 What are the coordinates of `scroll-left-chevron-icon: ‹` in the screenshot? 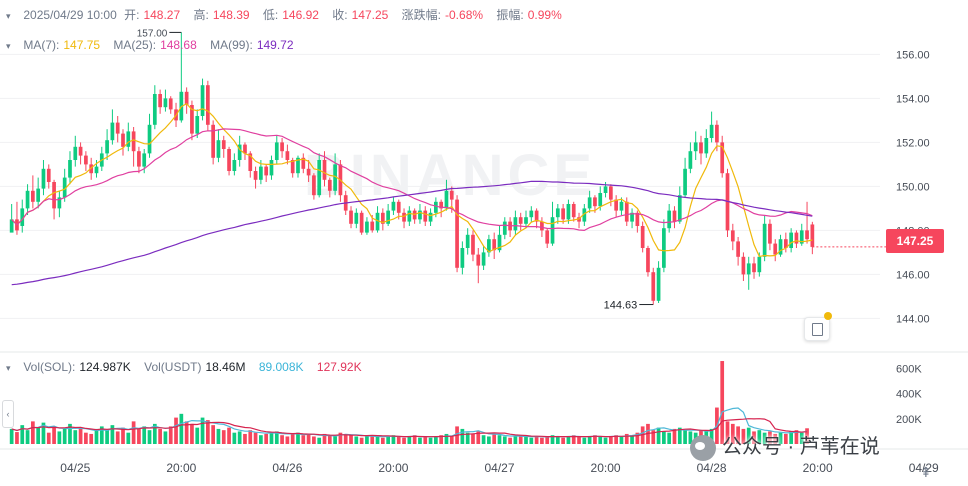 It's located at (8, 414).